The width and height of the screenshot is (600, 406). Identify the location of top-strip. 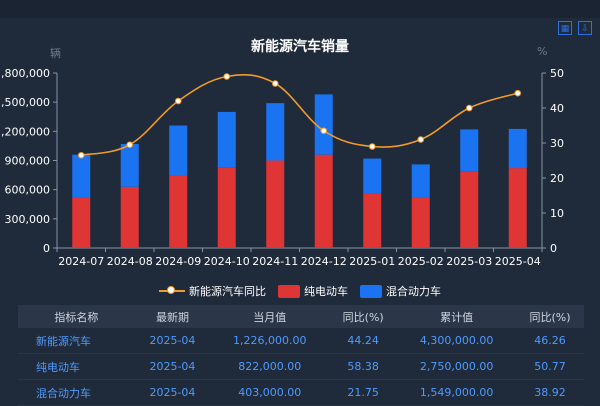
(300, 9).